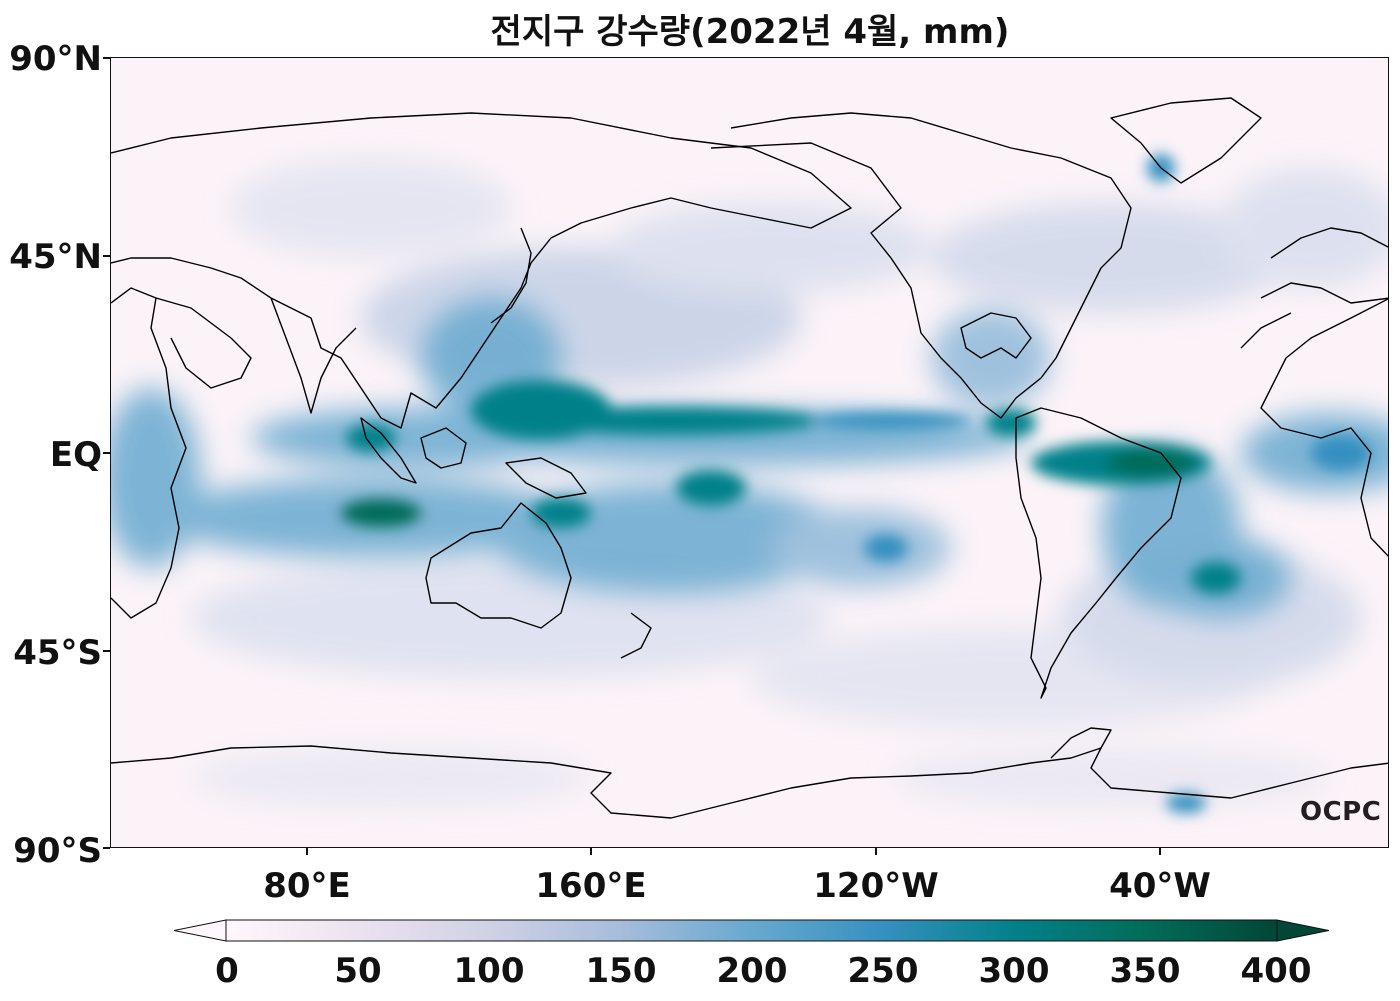 This screenshot has width=1400, height=1001. What do you see at coordinates (750, 32) in the screenshot?
I see `map-title: 전지구 강수량(2022년 4월, mm)` at bounding box center [750, 32].